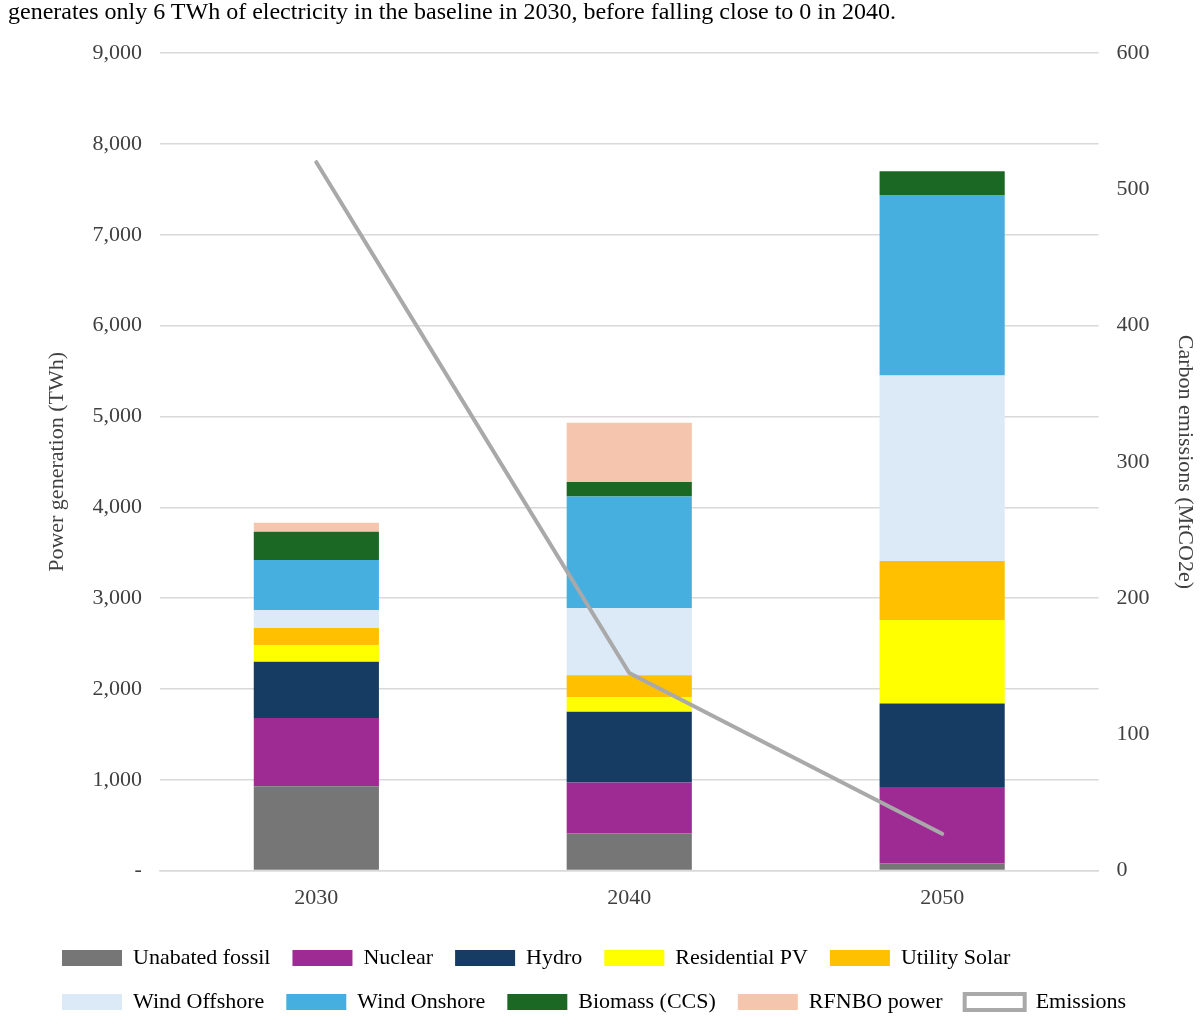  Describe the element at coordinates (1133, 460) in the screenshot. I see `y2-tick-label: 300` at that location.